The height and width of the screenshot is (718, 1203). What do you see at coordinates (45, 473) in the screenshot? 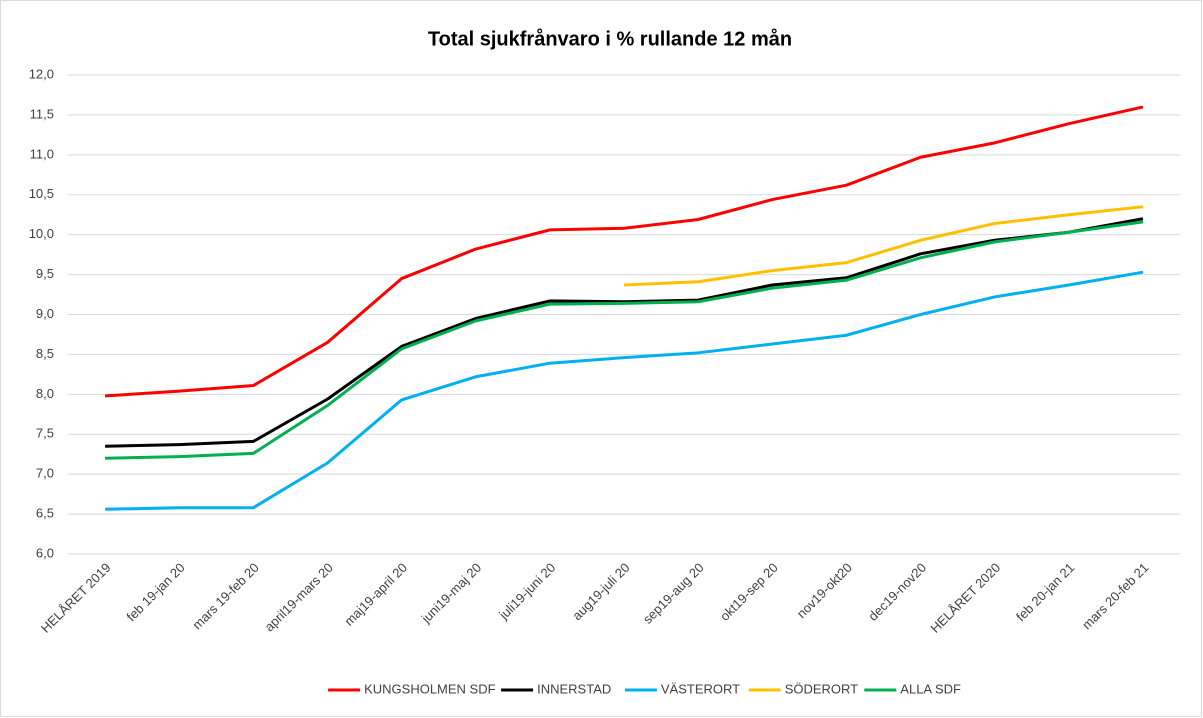
I see `y-tick-label: 7,0` at bounding box center [45, 473].